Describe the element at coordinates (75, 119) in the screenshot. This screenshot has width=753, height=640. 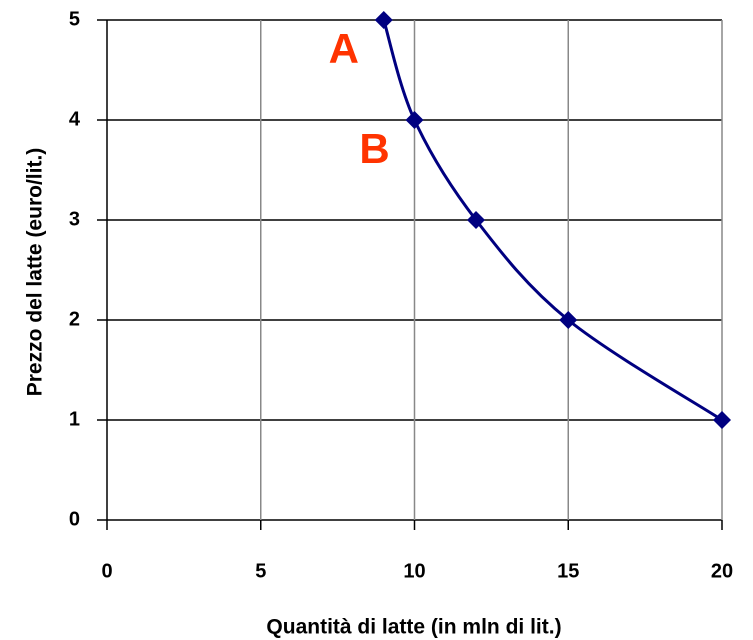
I see `y-tick-label: 4` at that location.